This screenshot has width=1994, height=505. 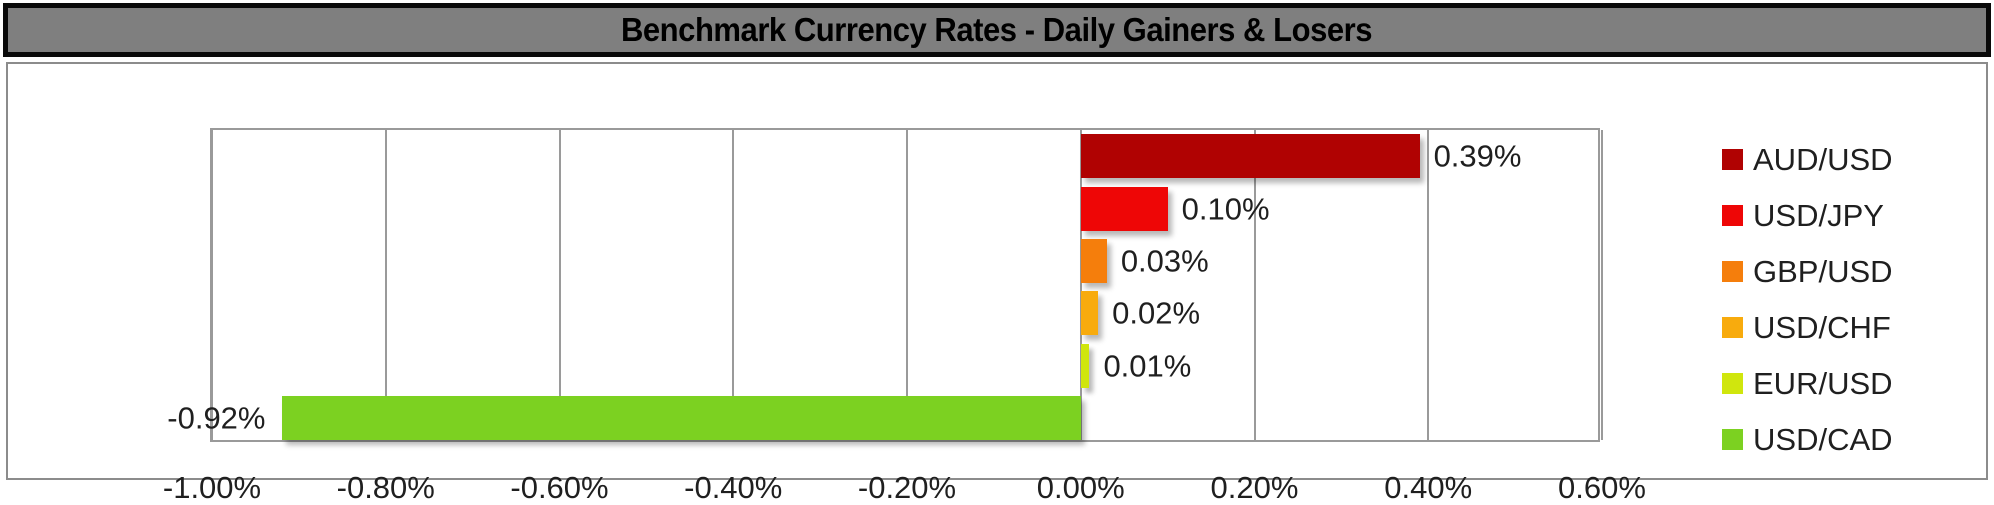 What do you see at coordinates (907, 285) in the screenshot?
I see `gridline--0-20-` at bounding box center [907, 285].